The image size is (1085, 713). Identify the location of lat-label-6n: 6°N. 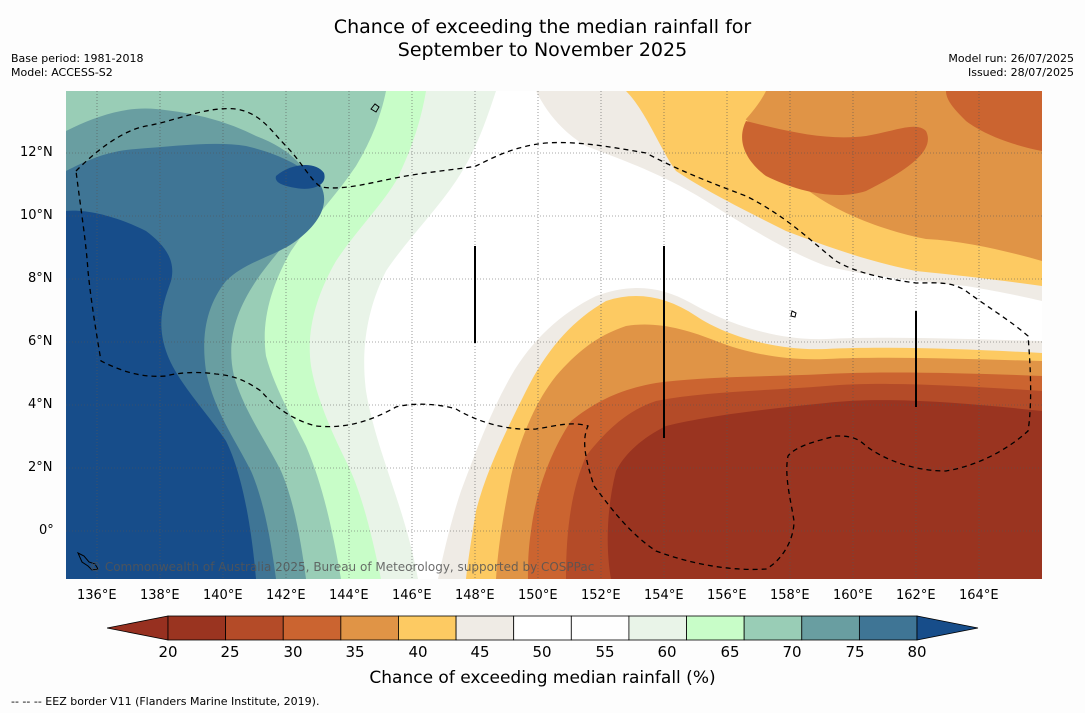
(40, 341).